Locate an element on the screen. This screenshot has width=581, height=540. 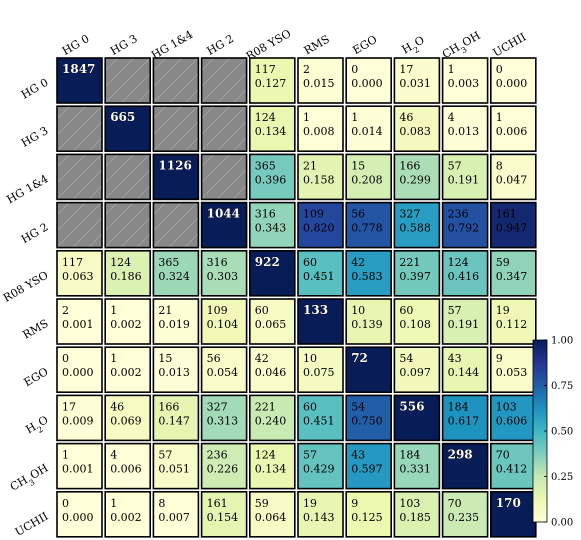
row-label-main: CH is located at coordinates (19, 483).